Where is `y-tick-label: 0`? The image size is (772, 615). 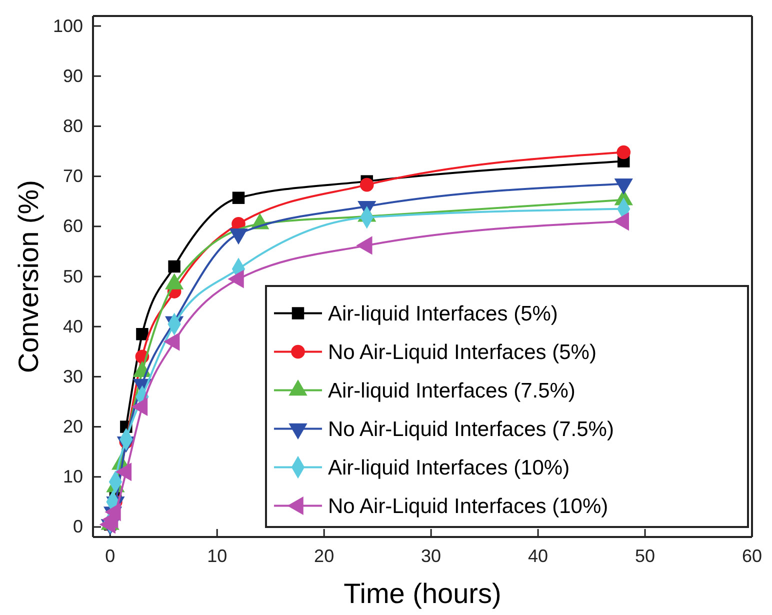
y-tick-label: 0 is located at coordinates (77, 526).